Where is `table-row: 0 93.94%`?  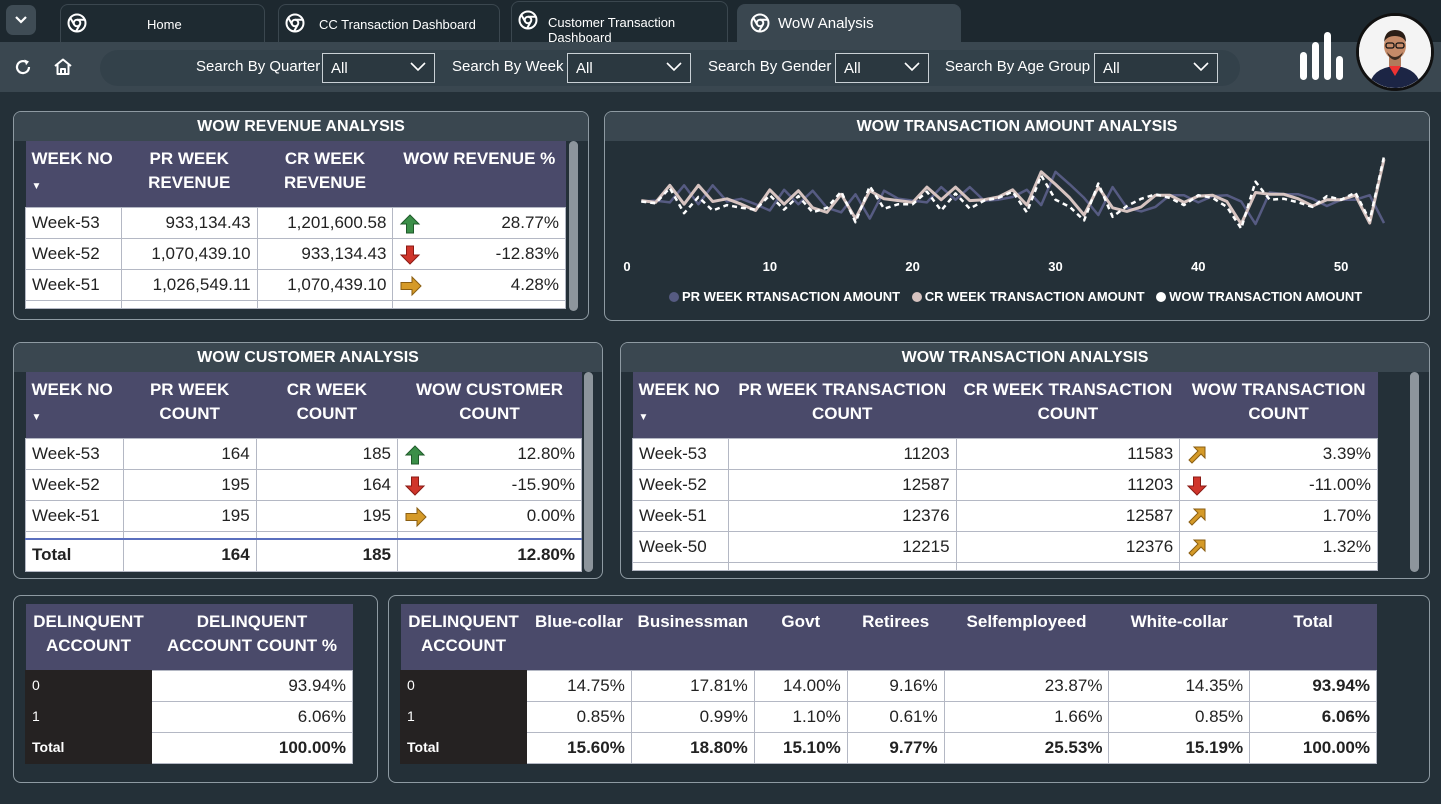
table-row: 0 93.94% is located at coordinates (189, 685).